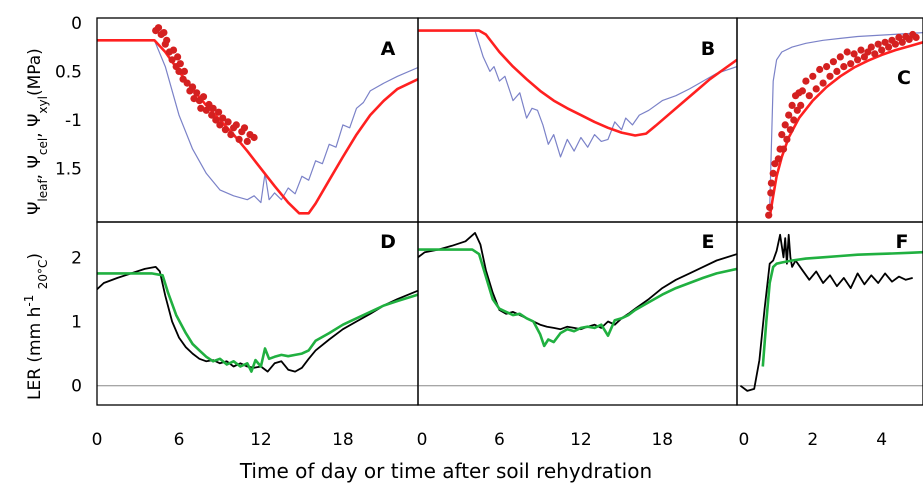  Describe the element at coordinates (68, 170) in the screenshot. I see `y-tick-label: 1.5` at that location.